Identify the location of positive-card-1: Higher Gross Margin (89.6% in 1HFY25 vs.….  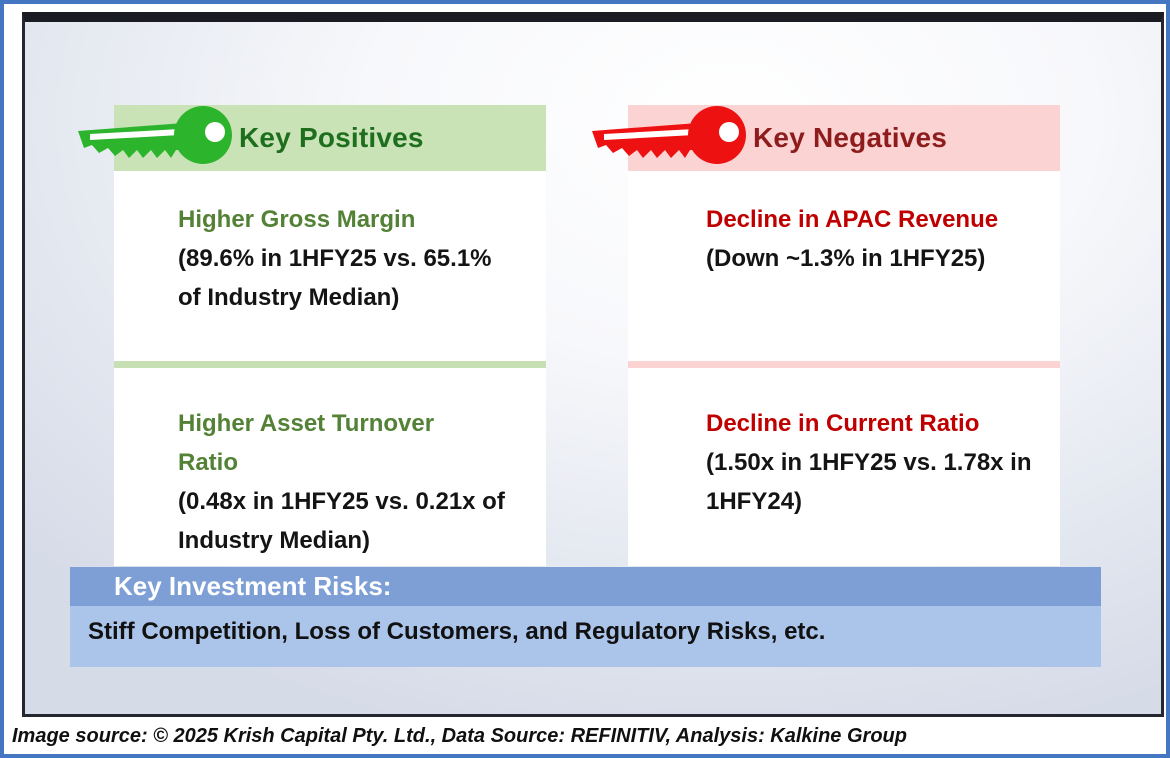
(330, 266).